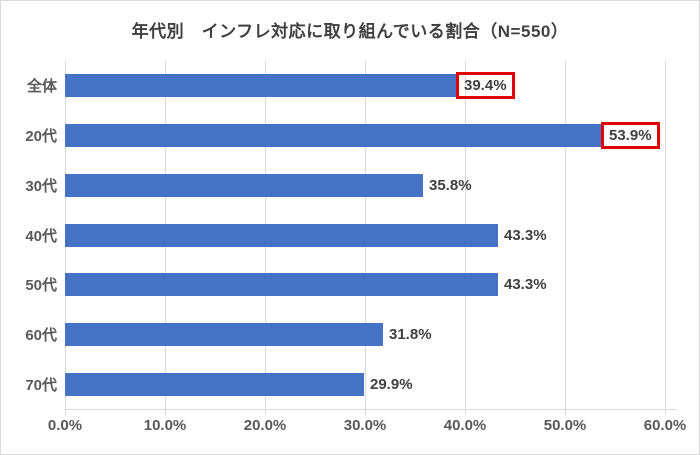 This screenshot has height=455, width=700. I want to click on x-tick-label: 60.0%, so click(665, 425).